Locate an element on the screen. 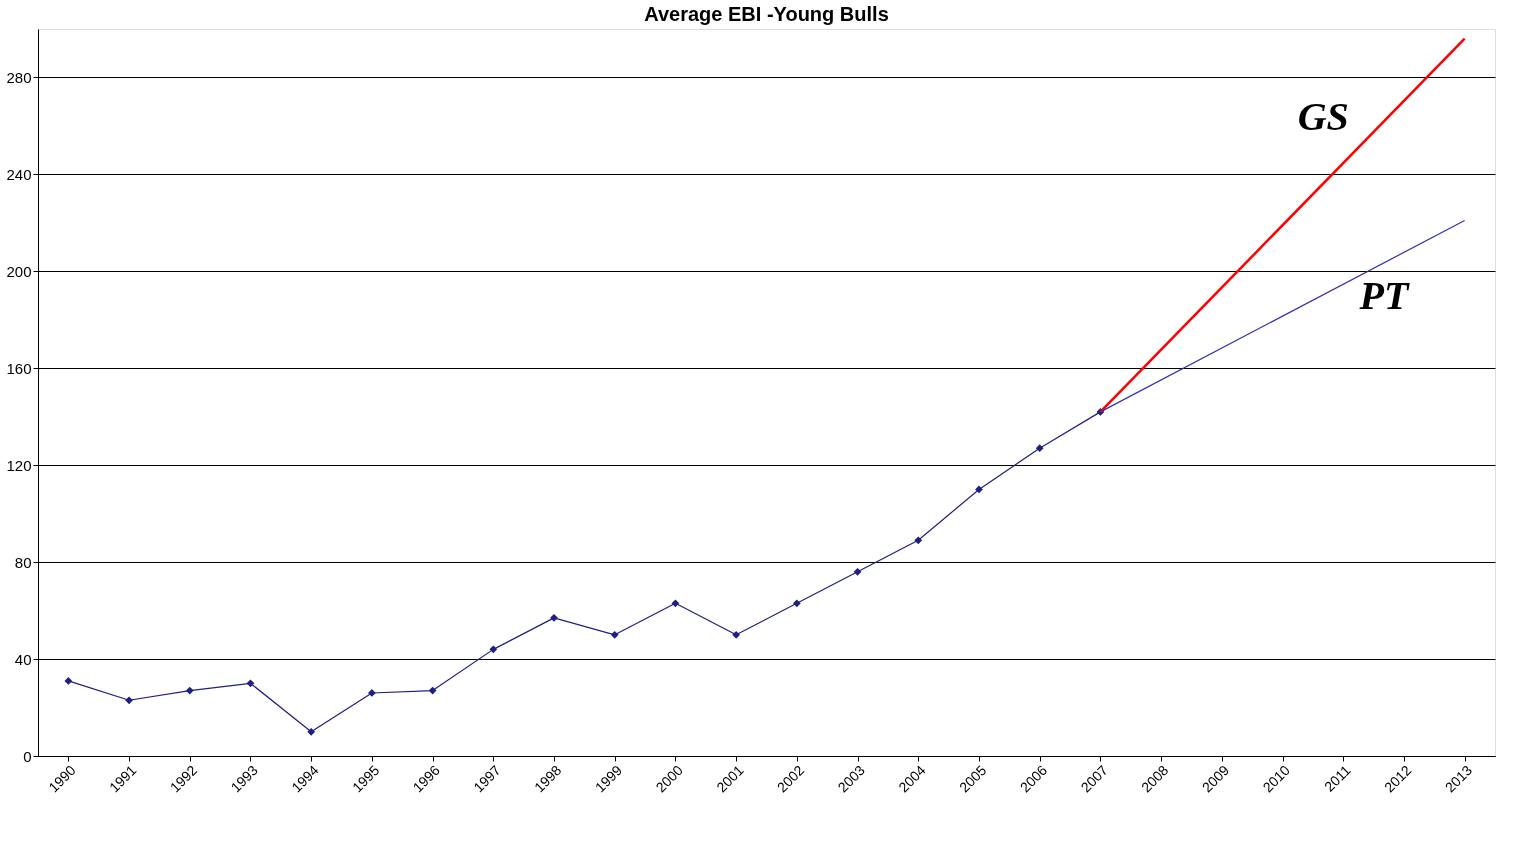 This screenshot has width=1535, height=841. y-tick-label: 120 is located at coordinates (19, 465).